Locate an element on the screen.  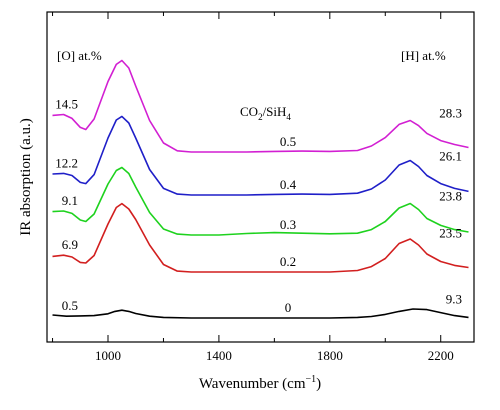
o-content-label: 9.1 is located at coordinates (70, 200).